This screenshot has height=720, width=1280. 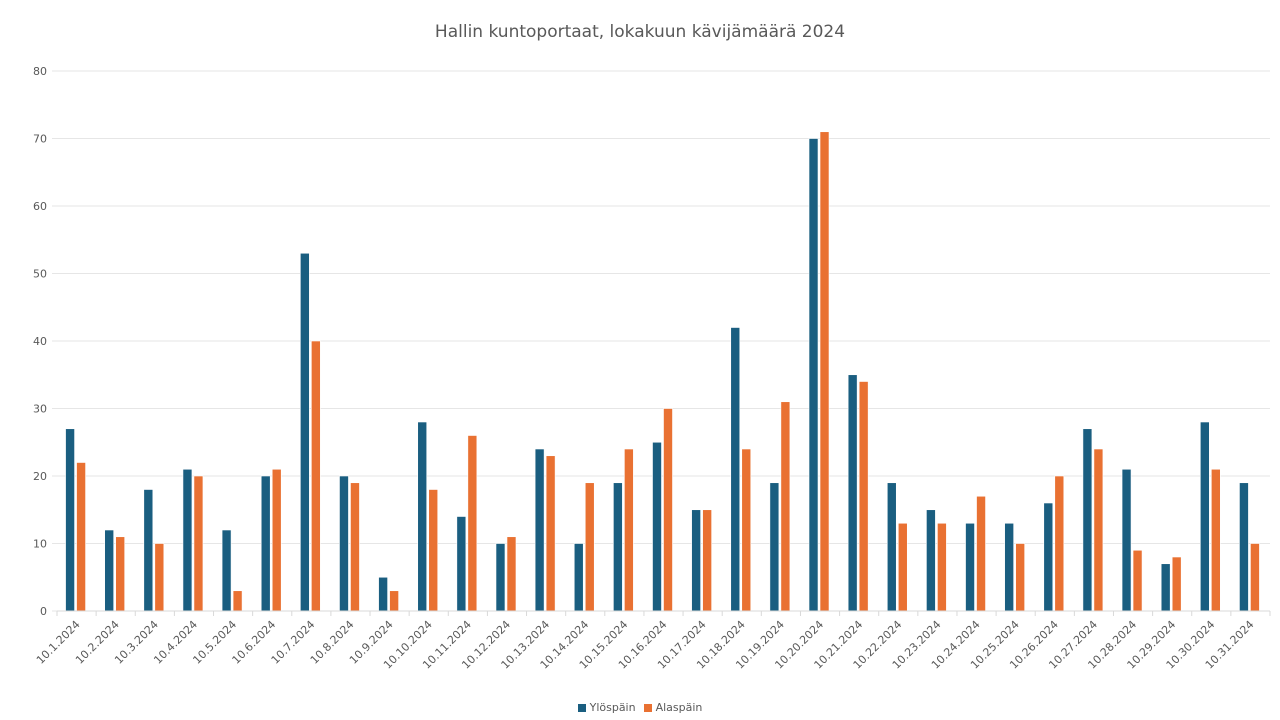 What do you see at coordinates (40, 409) in the screenshot?
I see `y-tick-label: 30` at bounding box center [40, 409].